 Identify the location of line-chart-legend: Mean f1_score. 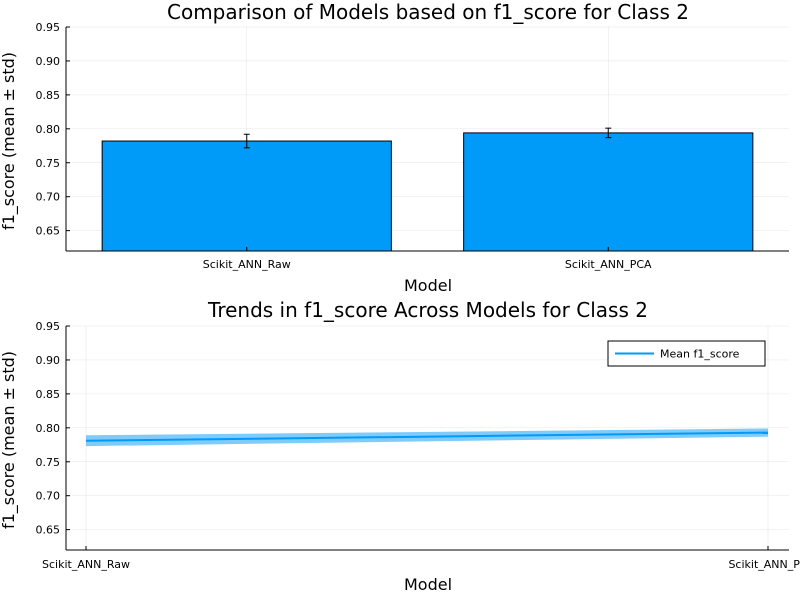
(686, 353).